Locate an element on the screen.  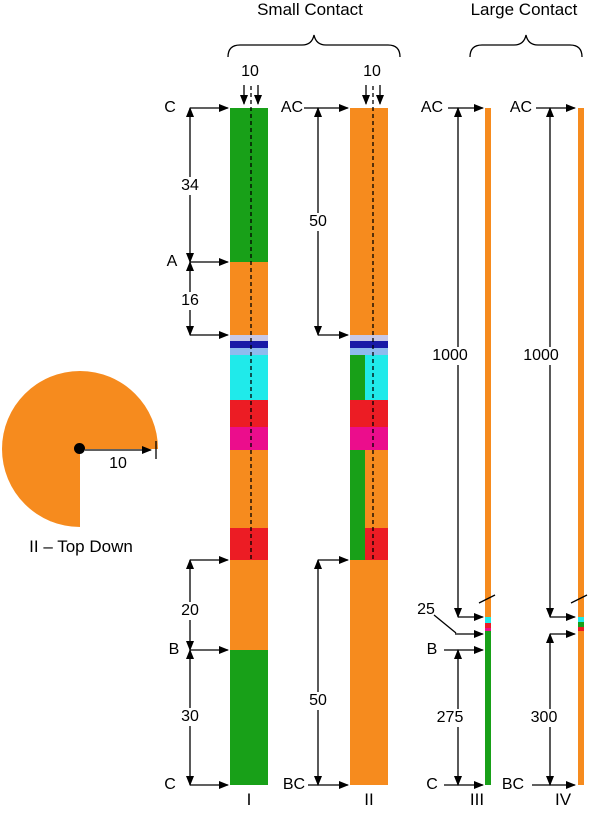
column-i-label: I is located at coordinates (249, 799).